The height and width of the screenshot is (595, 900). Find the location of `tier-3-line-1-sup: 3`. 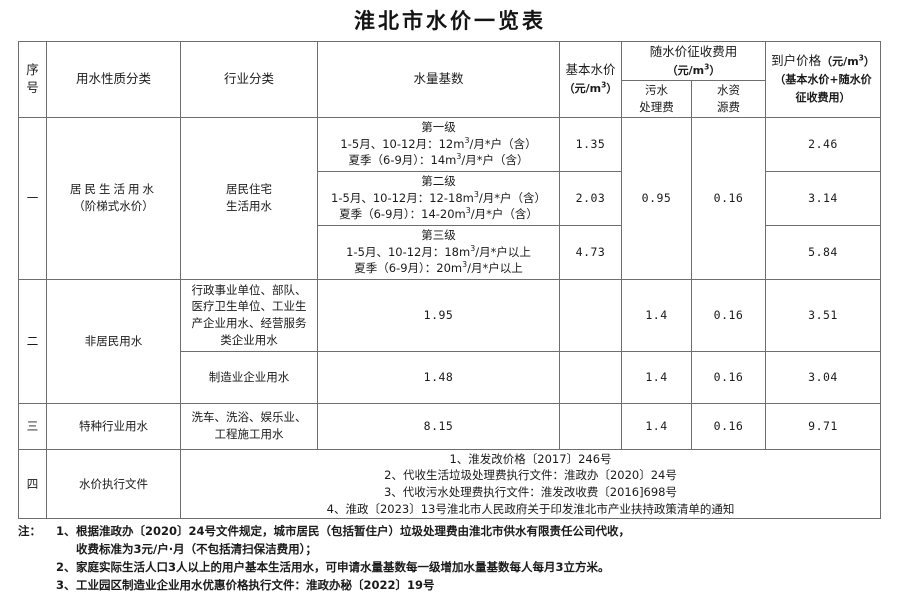

tier-3-line-1-sup: 3 is located at coordinates (473, 248).